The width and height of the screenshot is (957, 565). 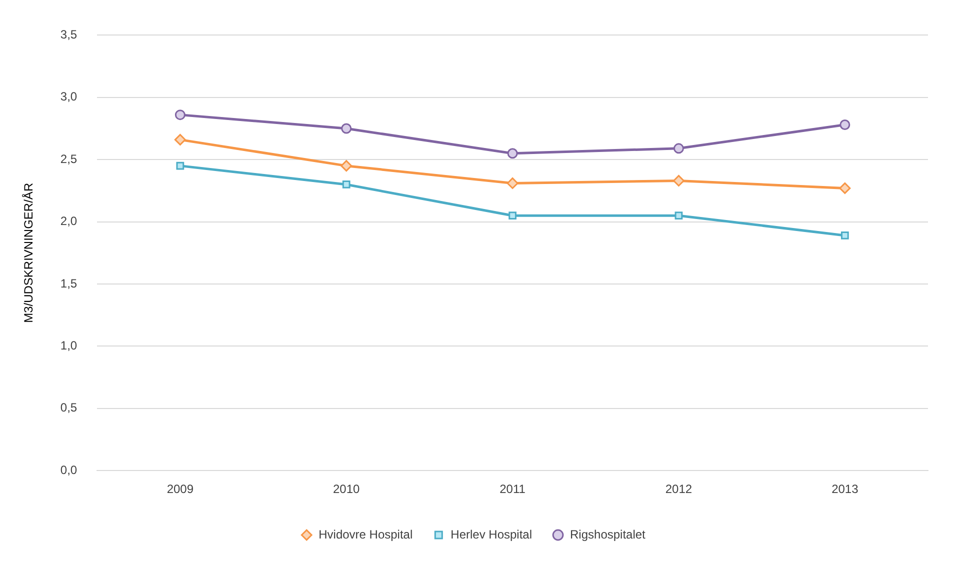 What do you see at coordinates (69, 345) in the screenshot?
I see `y-tick-label: 1,0` at bounding box center [69, 345].